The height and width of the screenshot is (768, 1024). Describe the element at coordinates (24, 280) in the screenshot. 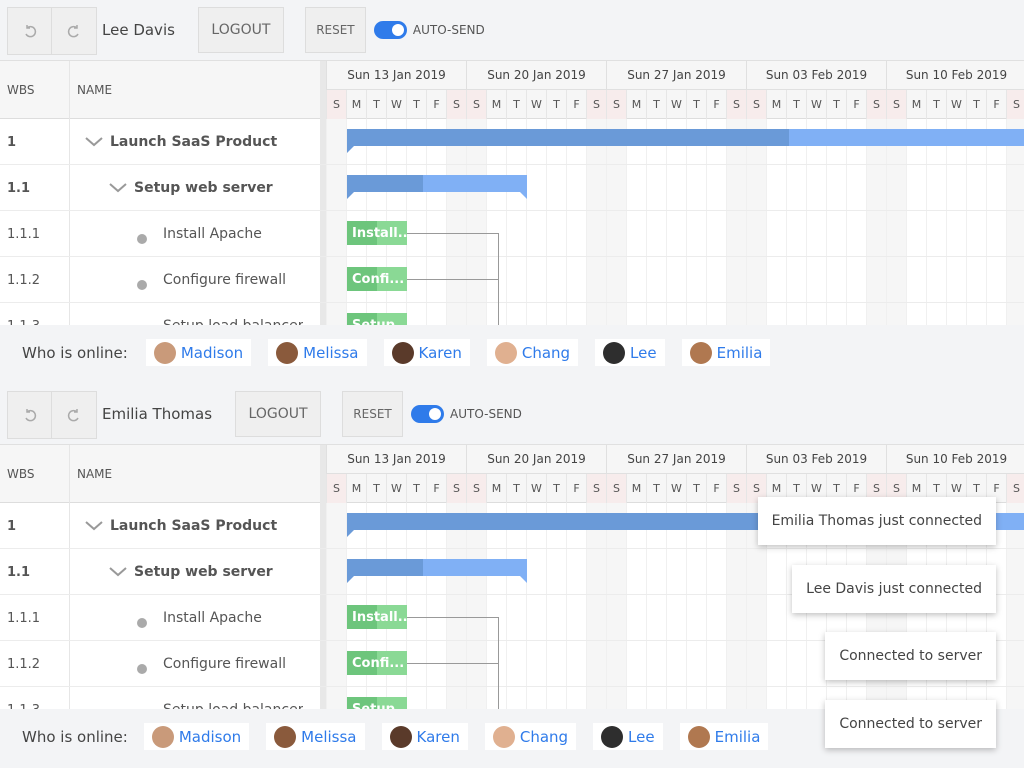

I see `wbs-cell: 1.1.2` at that location.